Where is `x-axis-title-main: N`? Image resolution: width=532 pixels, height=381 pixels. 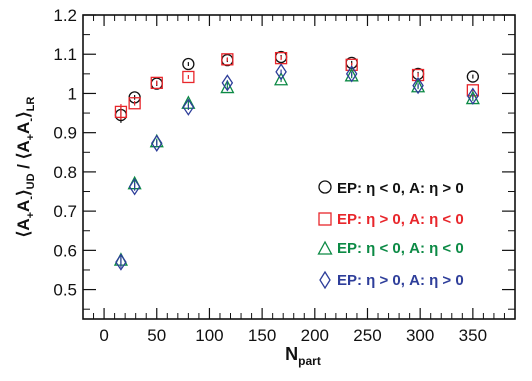 x-axis-title-main: N is located at coordinates (291, 354).